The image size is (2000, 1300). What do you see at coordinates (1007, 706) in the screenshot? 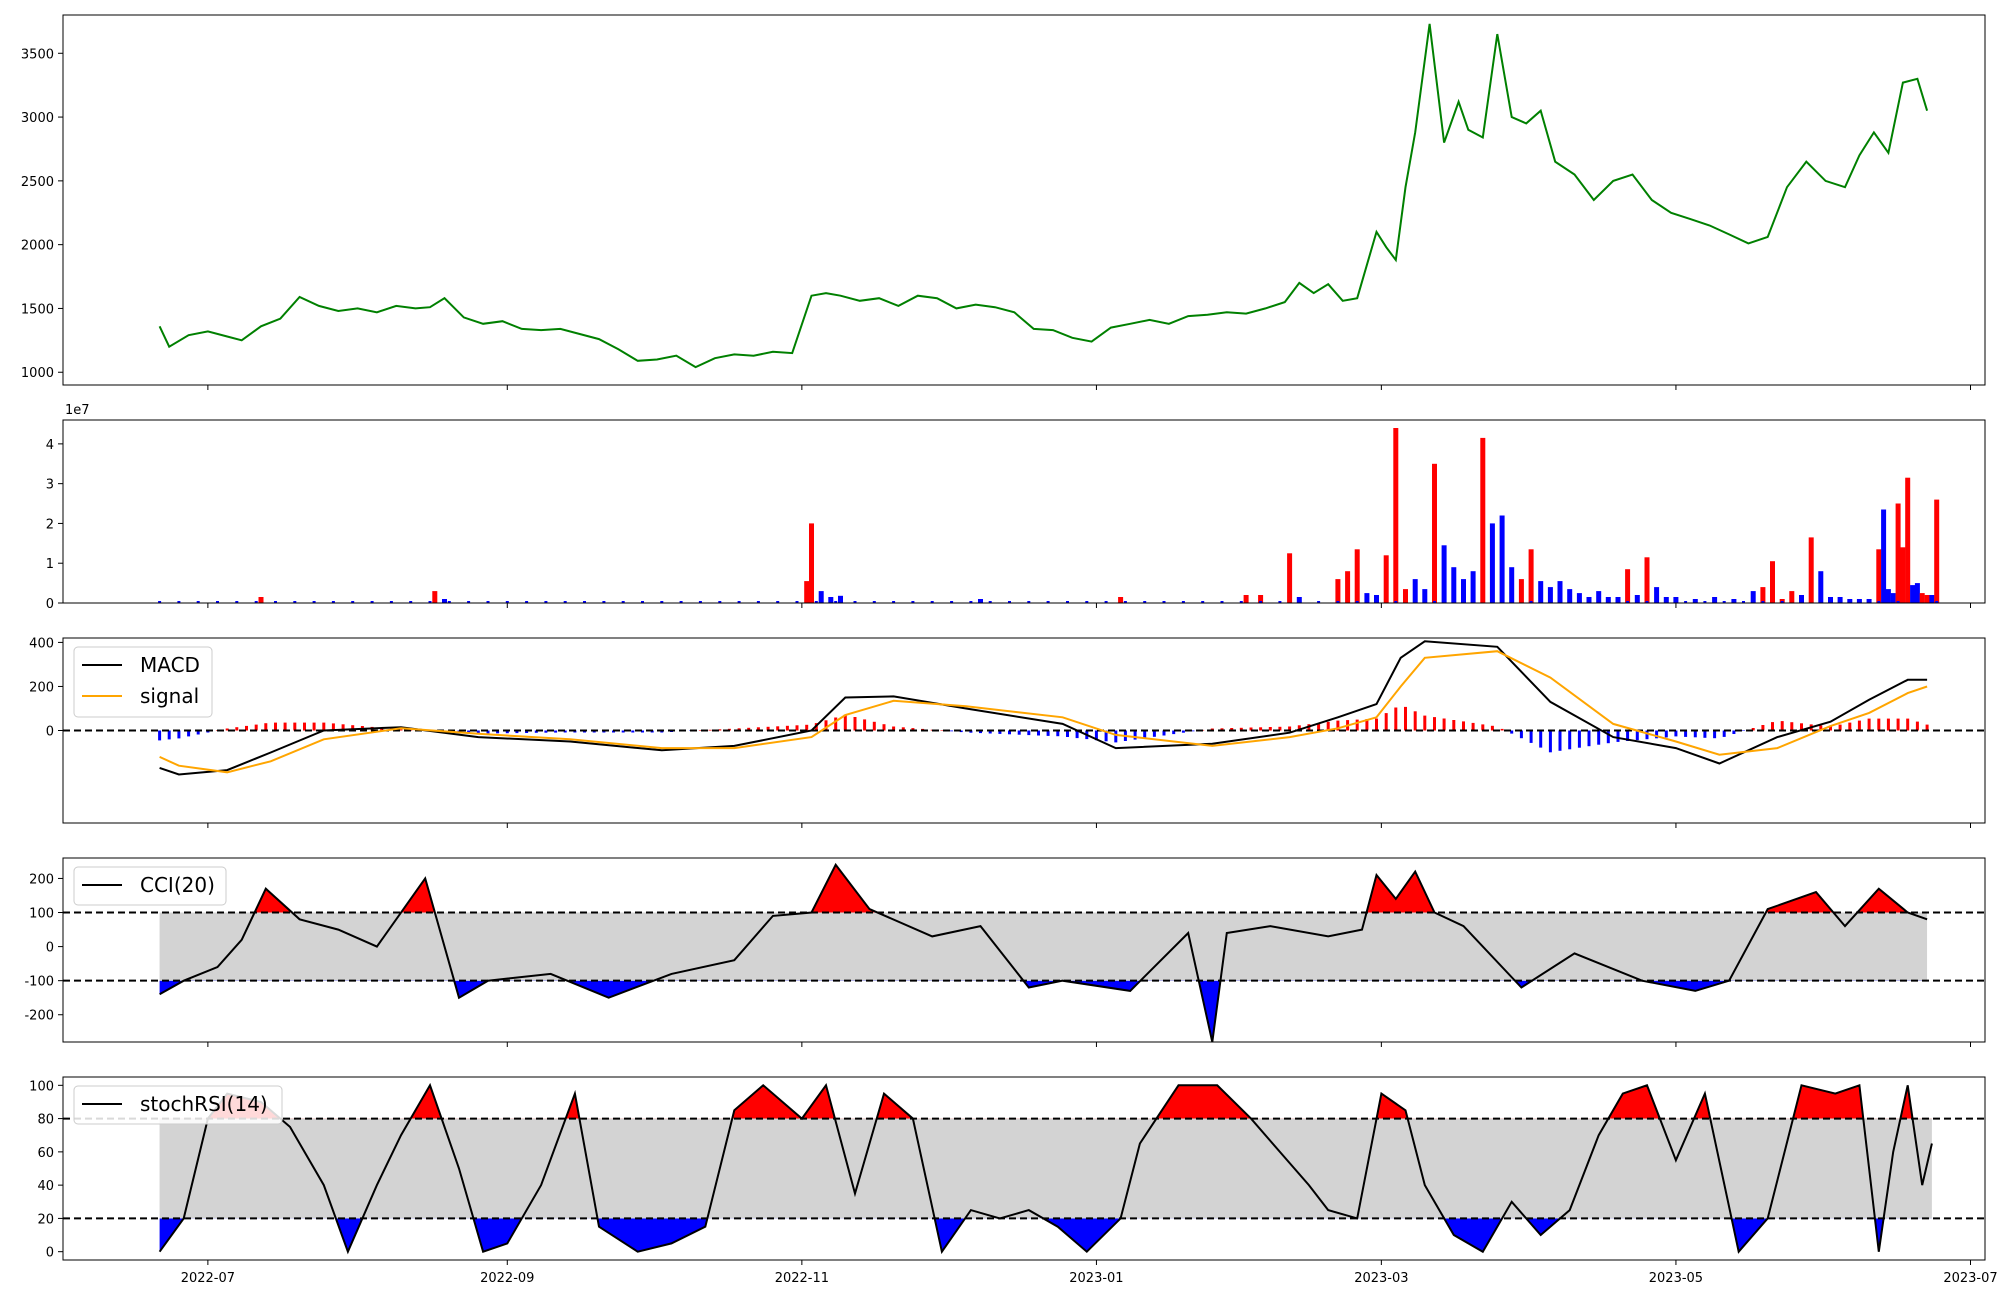
I see `macd-plot-area: 0 200 400` at bounding box center [1007, 706].